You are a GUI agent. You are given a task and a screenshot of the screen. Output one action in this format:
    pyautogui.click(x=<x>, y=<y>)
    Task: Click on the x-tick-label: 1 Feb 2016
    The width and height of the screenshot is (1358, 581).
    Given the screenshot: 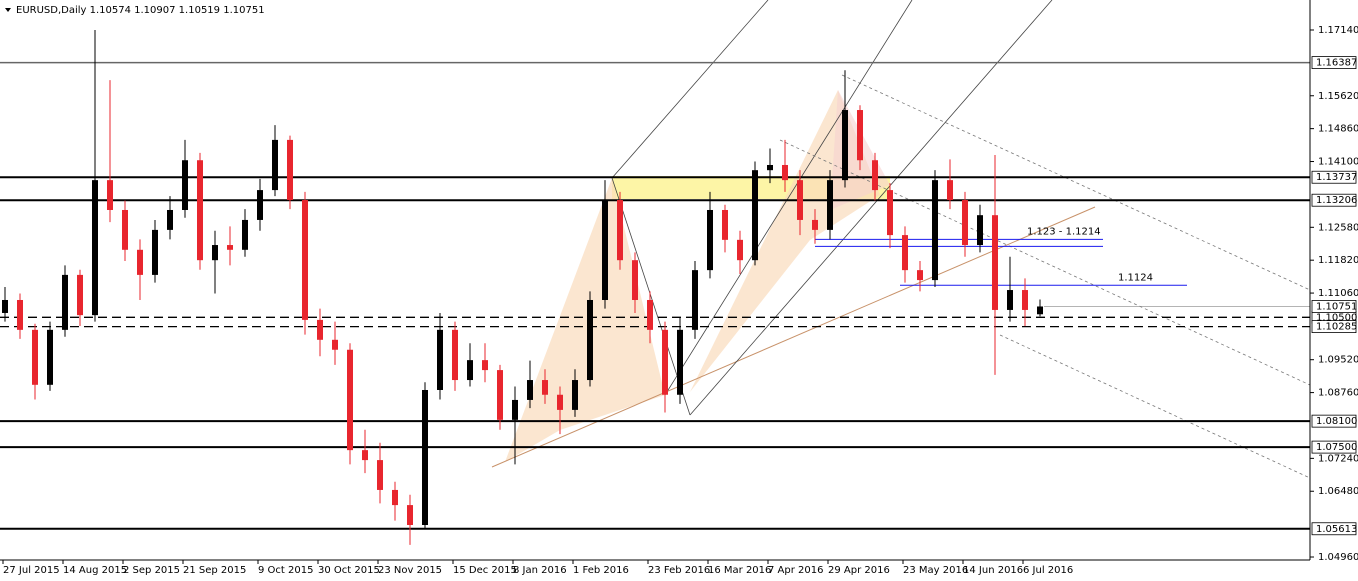 What is the action you would take?
    pyautogui.click(x=601, y=570)
    